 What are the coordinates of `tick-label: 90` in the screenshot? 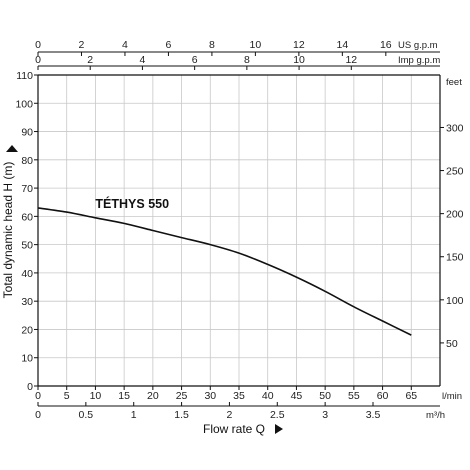 It's located at (27, 133).